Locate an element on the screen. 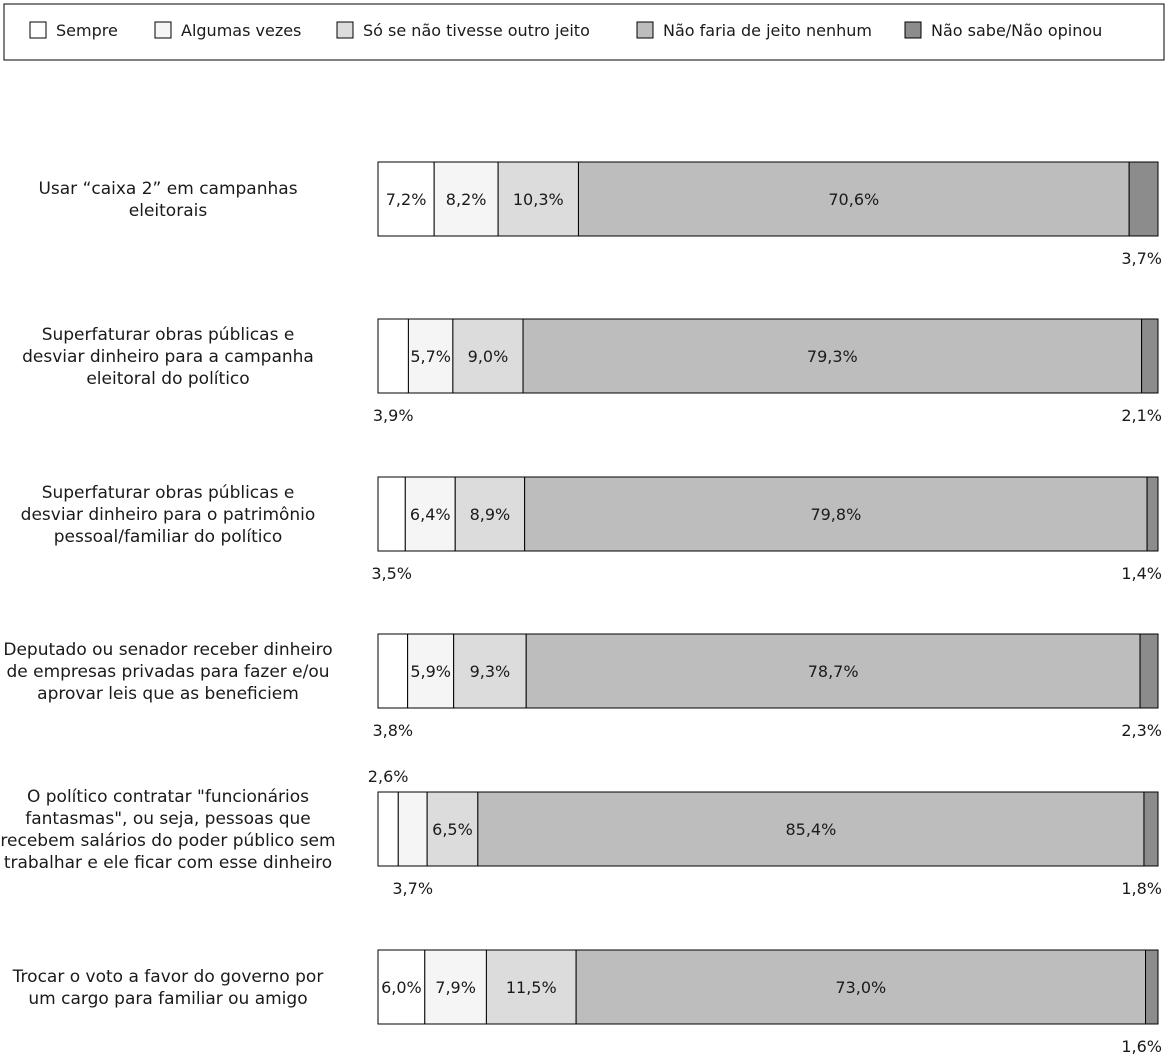  data-label-algumas-vezes: 7,9% is located at coordinates (455, 987).